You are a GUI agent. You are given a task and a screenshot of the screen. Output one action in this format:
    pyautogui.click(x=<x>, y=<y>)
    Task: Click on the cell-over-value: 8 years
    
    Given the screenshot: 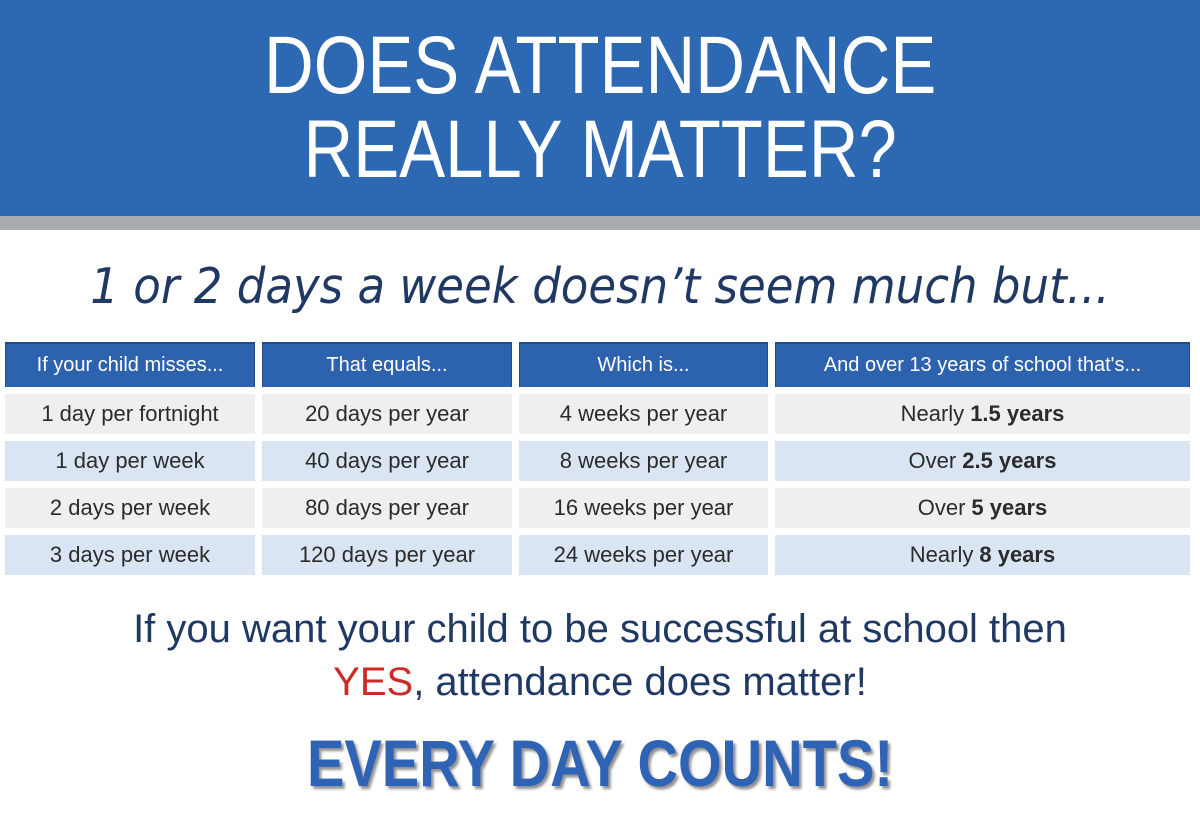 What is the action you would take?
    pyautogui.click(x=1017, y=554)
    